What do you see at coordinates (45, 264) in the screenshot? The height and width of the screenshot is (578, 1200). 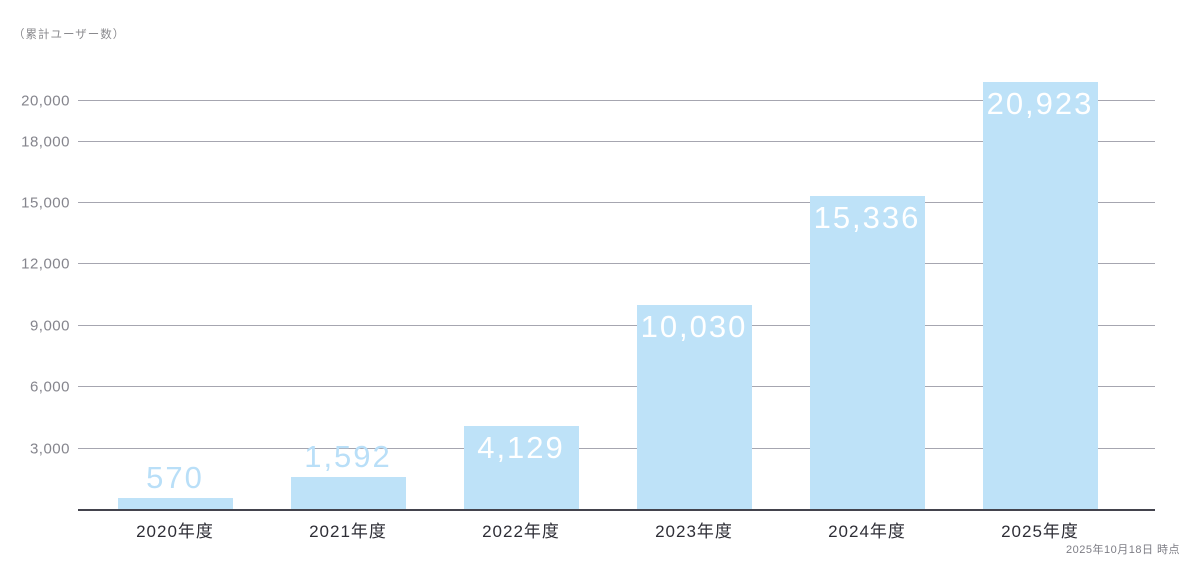 I see `y-tick-label: 12,000` at bounding box center [45, 264].